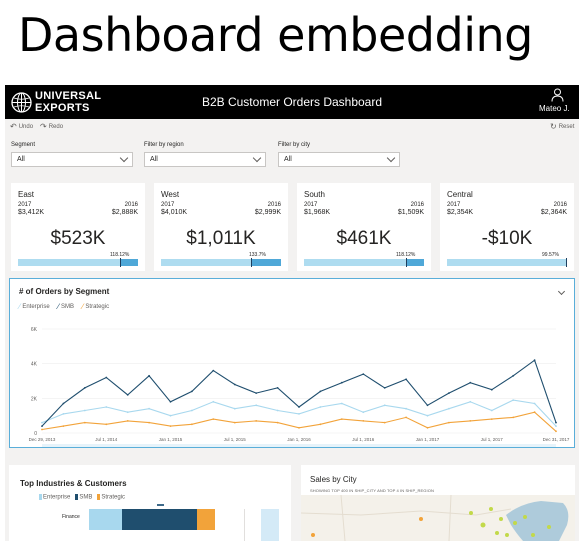 Image resolution: width=583 pixels, height=547 pixels. I want to click on bar-segment-strategic, so click(206, 519).